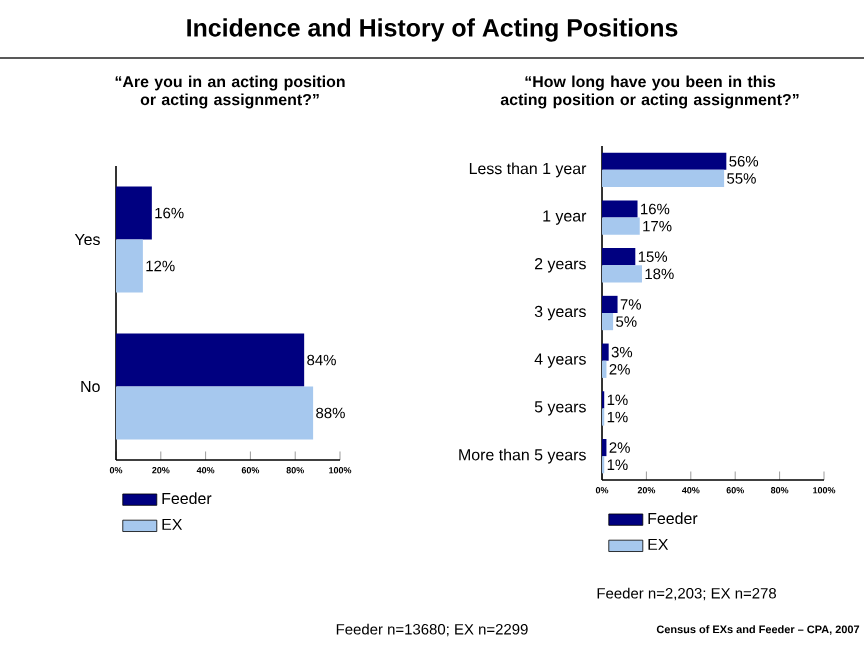 This screenshot has height=648, width=864. What do you see at coordinates (432, 30) in the screenshot?
I see `text: Incidence and History of Acting Positions` at bounding box center [432, 30].